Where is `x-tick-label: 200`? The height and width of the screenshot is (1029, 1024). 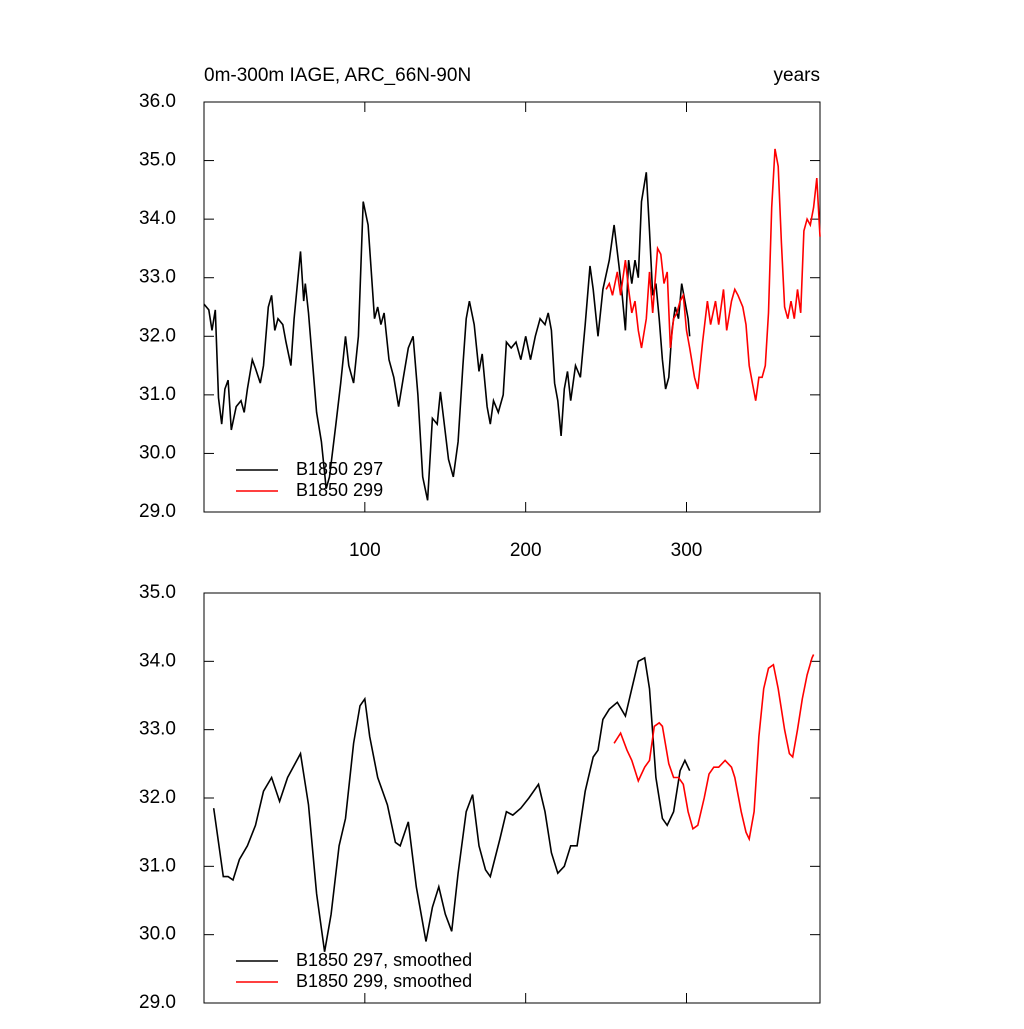 x-tick-label: 200 is located at coordinates (526, 550).